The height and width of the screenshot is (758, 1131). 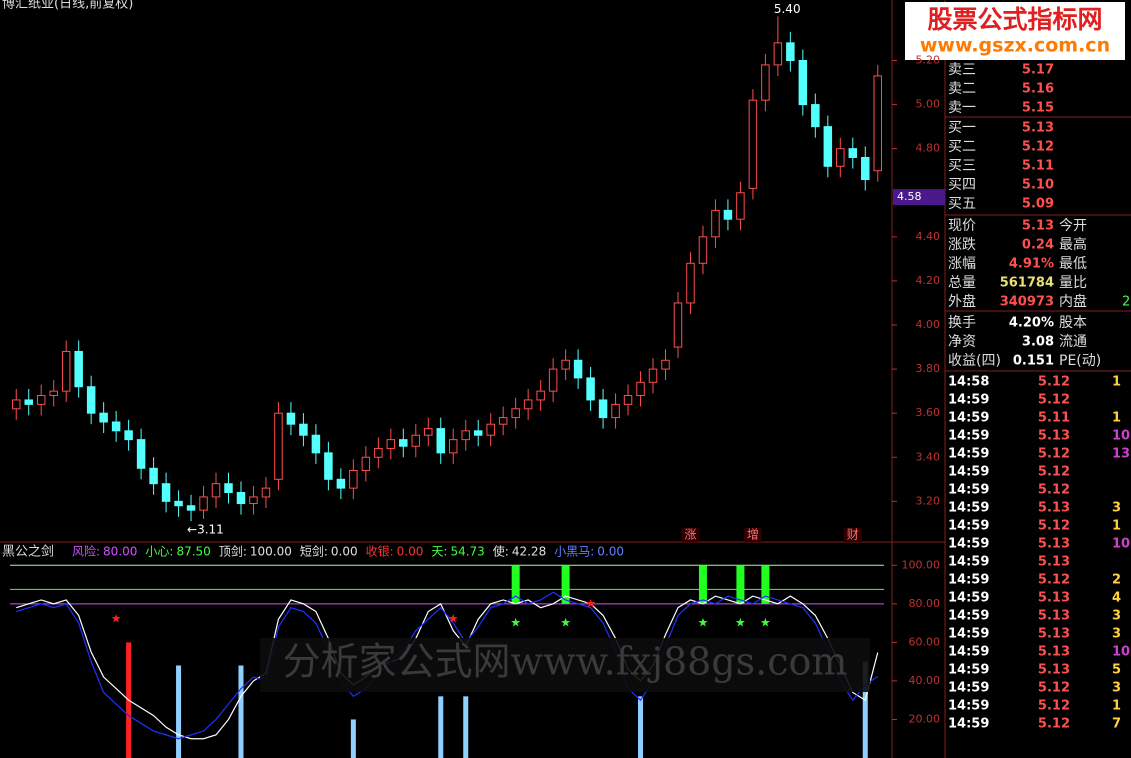 What do you see at coordinates (205, 530) in the screenshot?
I see `price-annotation: ←3.11` at bounding box center [205, 530].